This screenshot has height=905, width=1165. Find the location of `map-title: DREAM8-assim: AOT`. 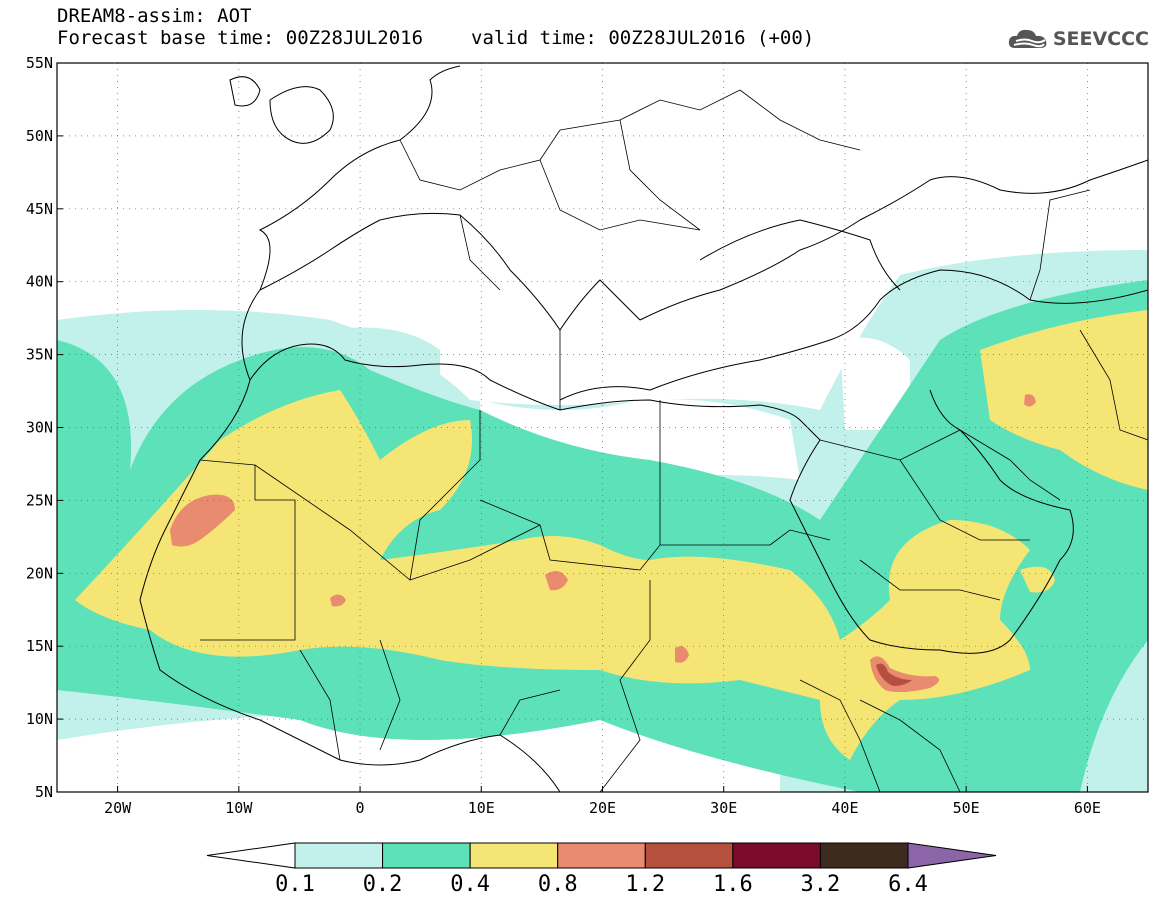

map-title: DREAM8-assim: AOT is located at coordinates (154, 16).